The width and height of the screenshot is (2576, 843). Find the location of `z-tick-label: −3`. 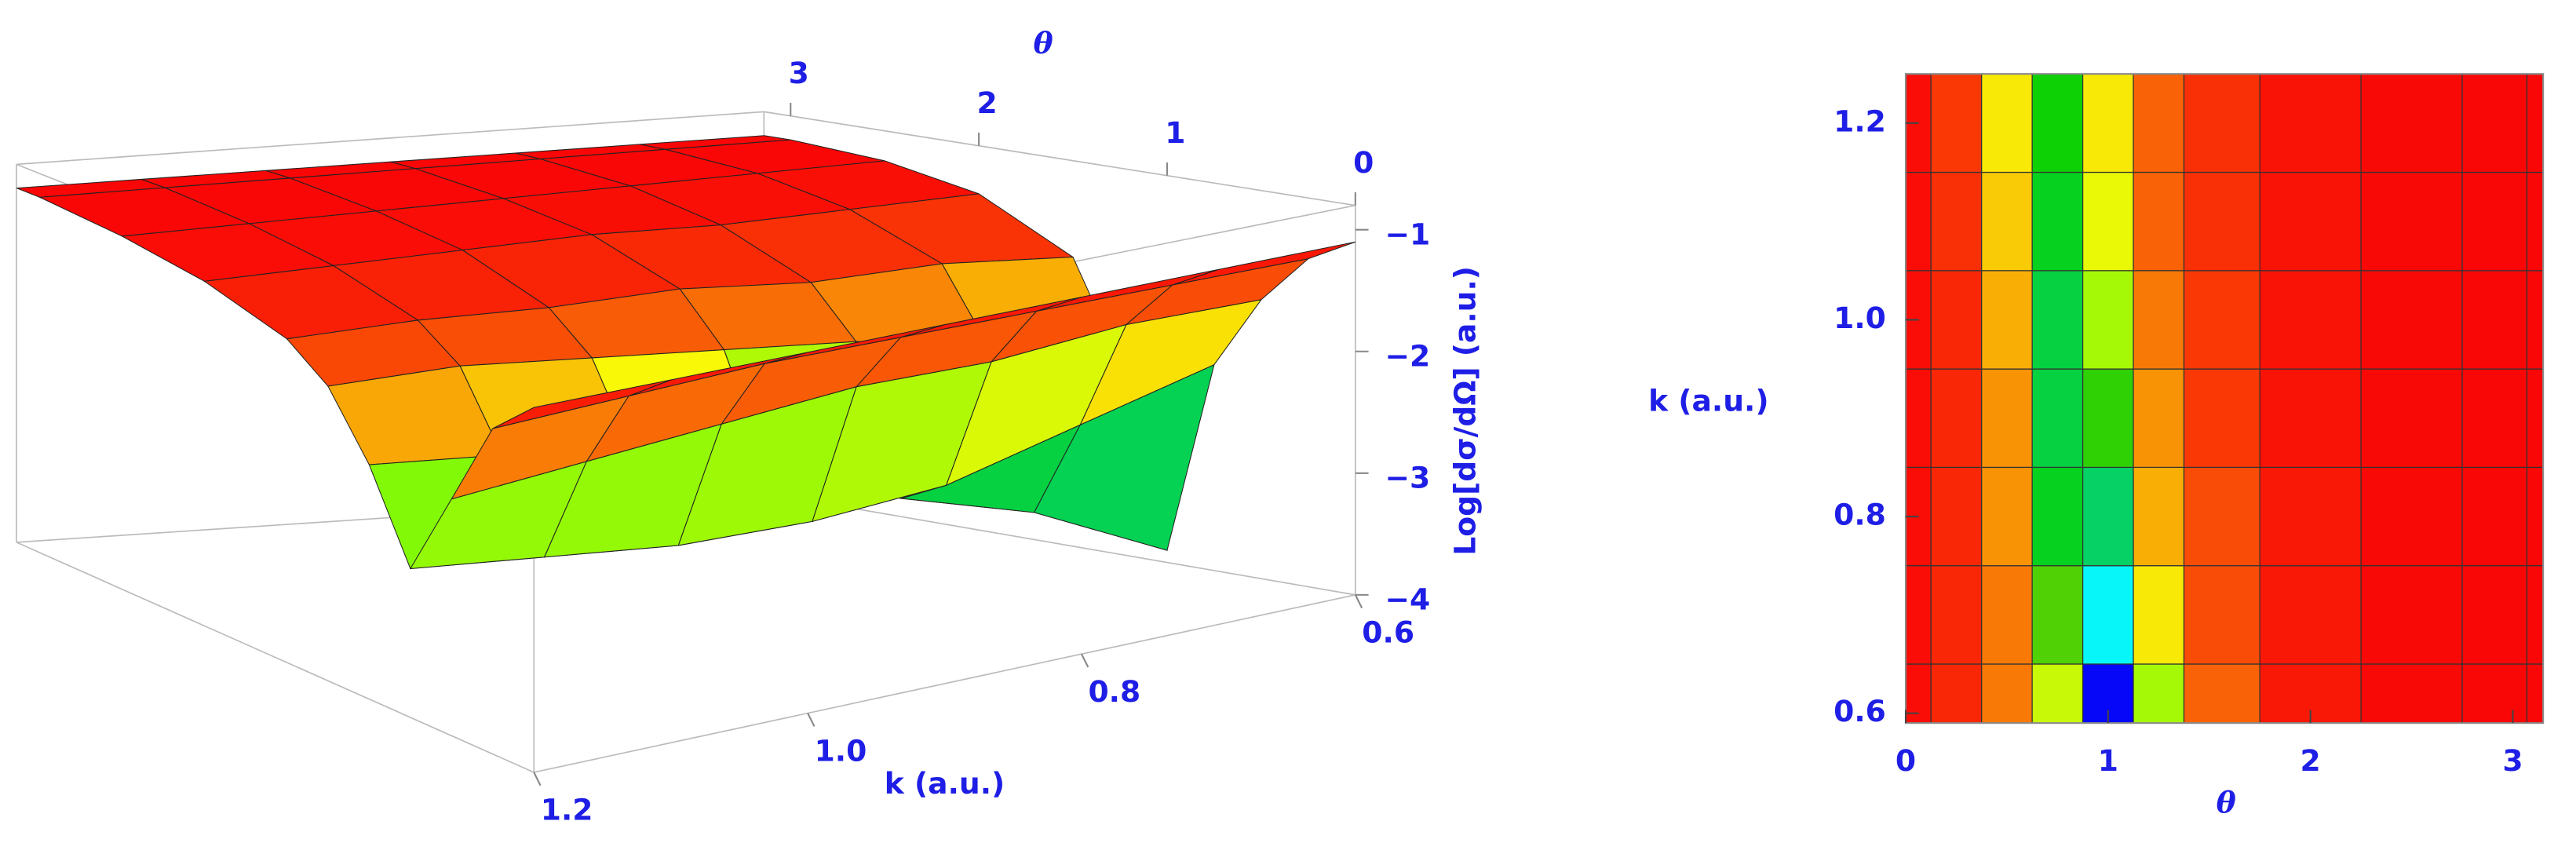

z-tick-label: −3 is located at coordinates (1407, 478).